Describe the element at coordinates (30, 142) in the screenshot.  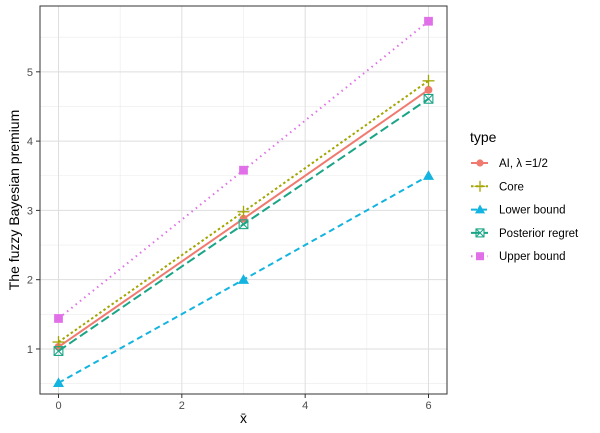
I see `y-tick-label: 4` at that location.